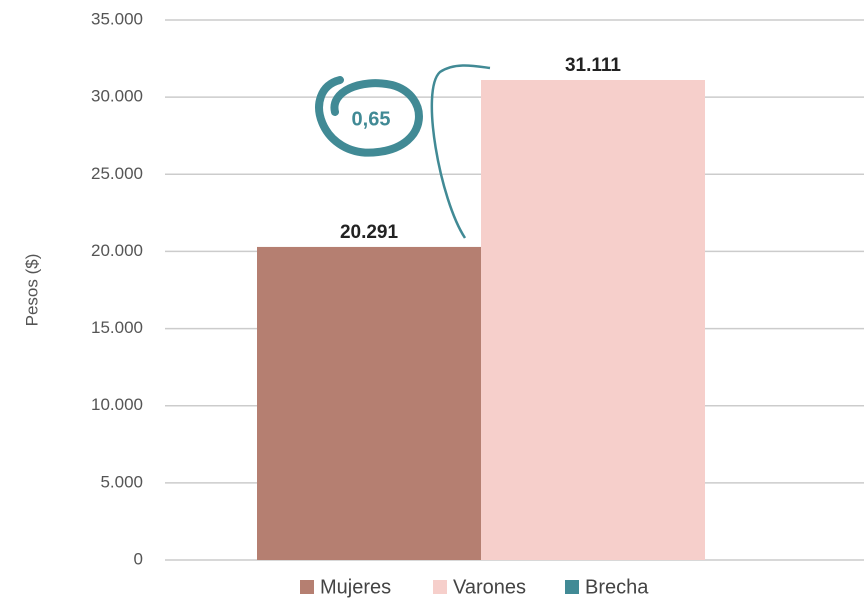 The width and height of the screenshot is (864, 600). I want to click on y-tick-label: 35.000, so click(117, 18).